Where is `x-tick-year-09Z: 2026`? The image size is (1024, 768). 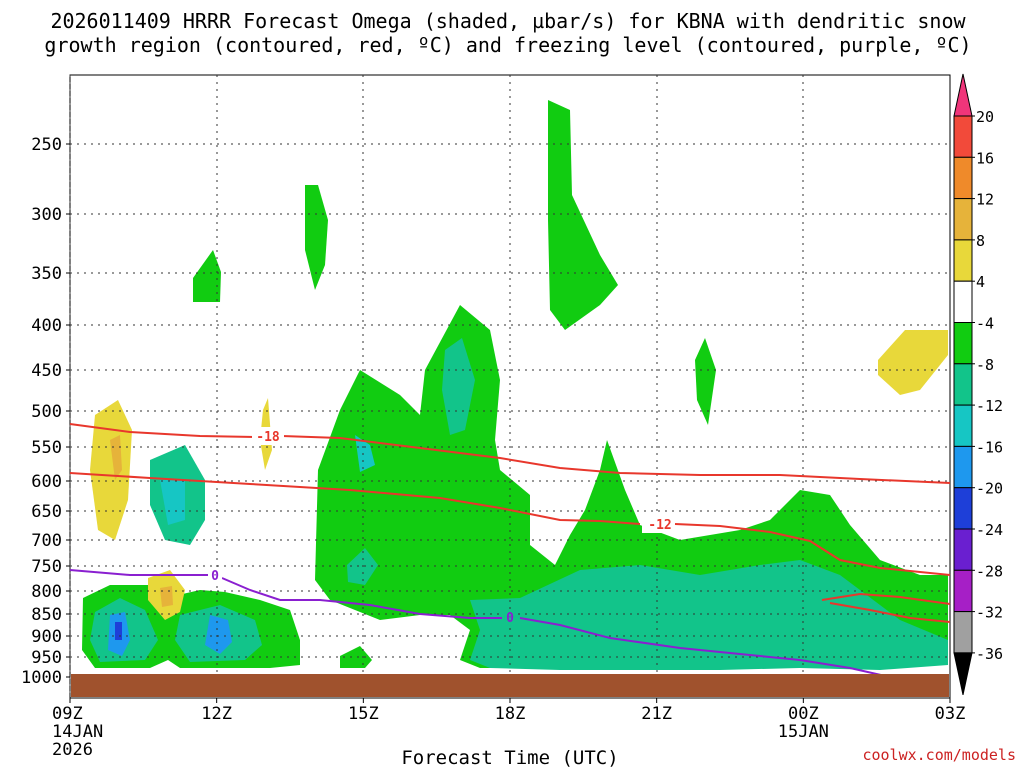
x-tick-year-09Z: 2026 is located at coordinates (72, 750).